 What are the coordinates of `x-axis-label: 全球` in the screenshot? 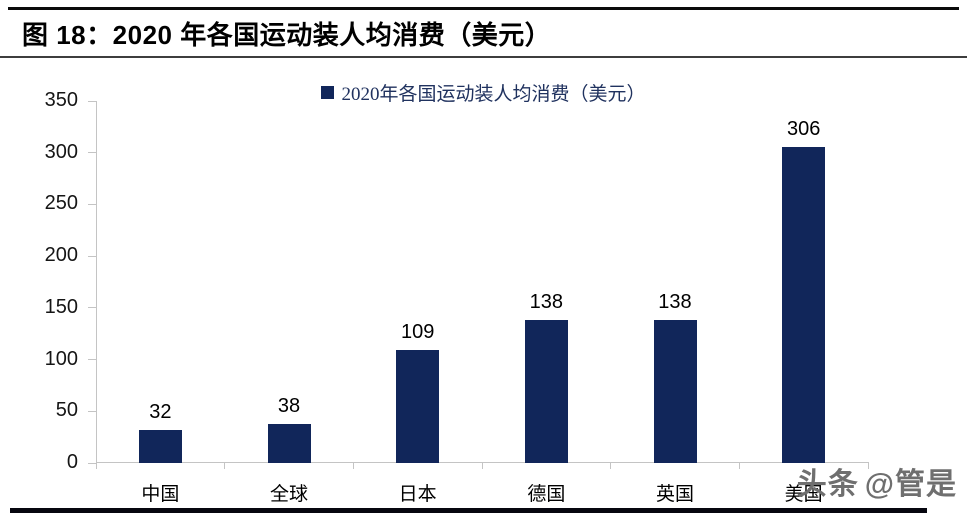 It's located at (288, 494).